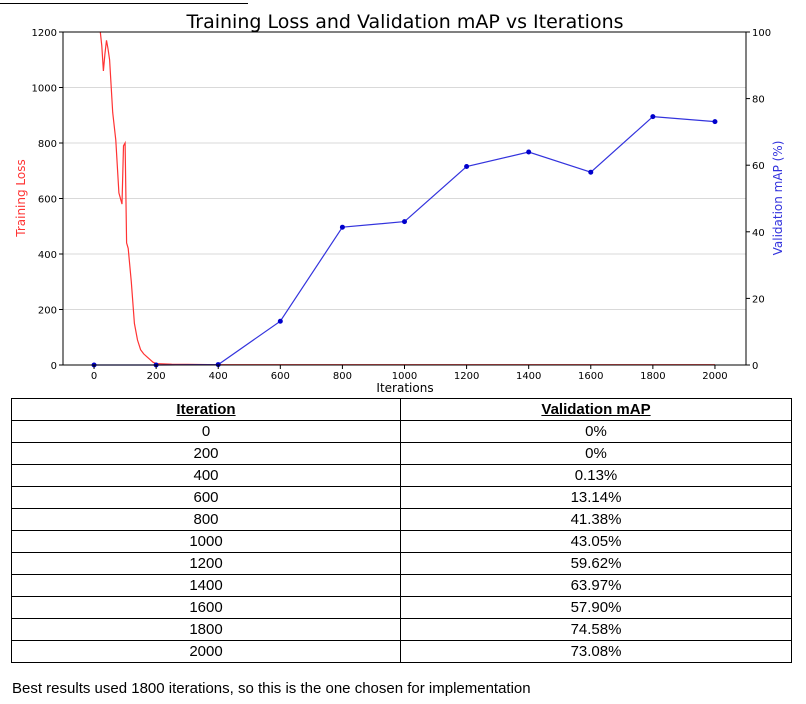 Image resolution: width=806 pixels, height=704 pixels. What do you see at coordinates (596, 607) in the screenshot?
I see `map-cell: 57.90%` at bounding box center [596, 607].